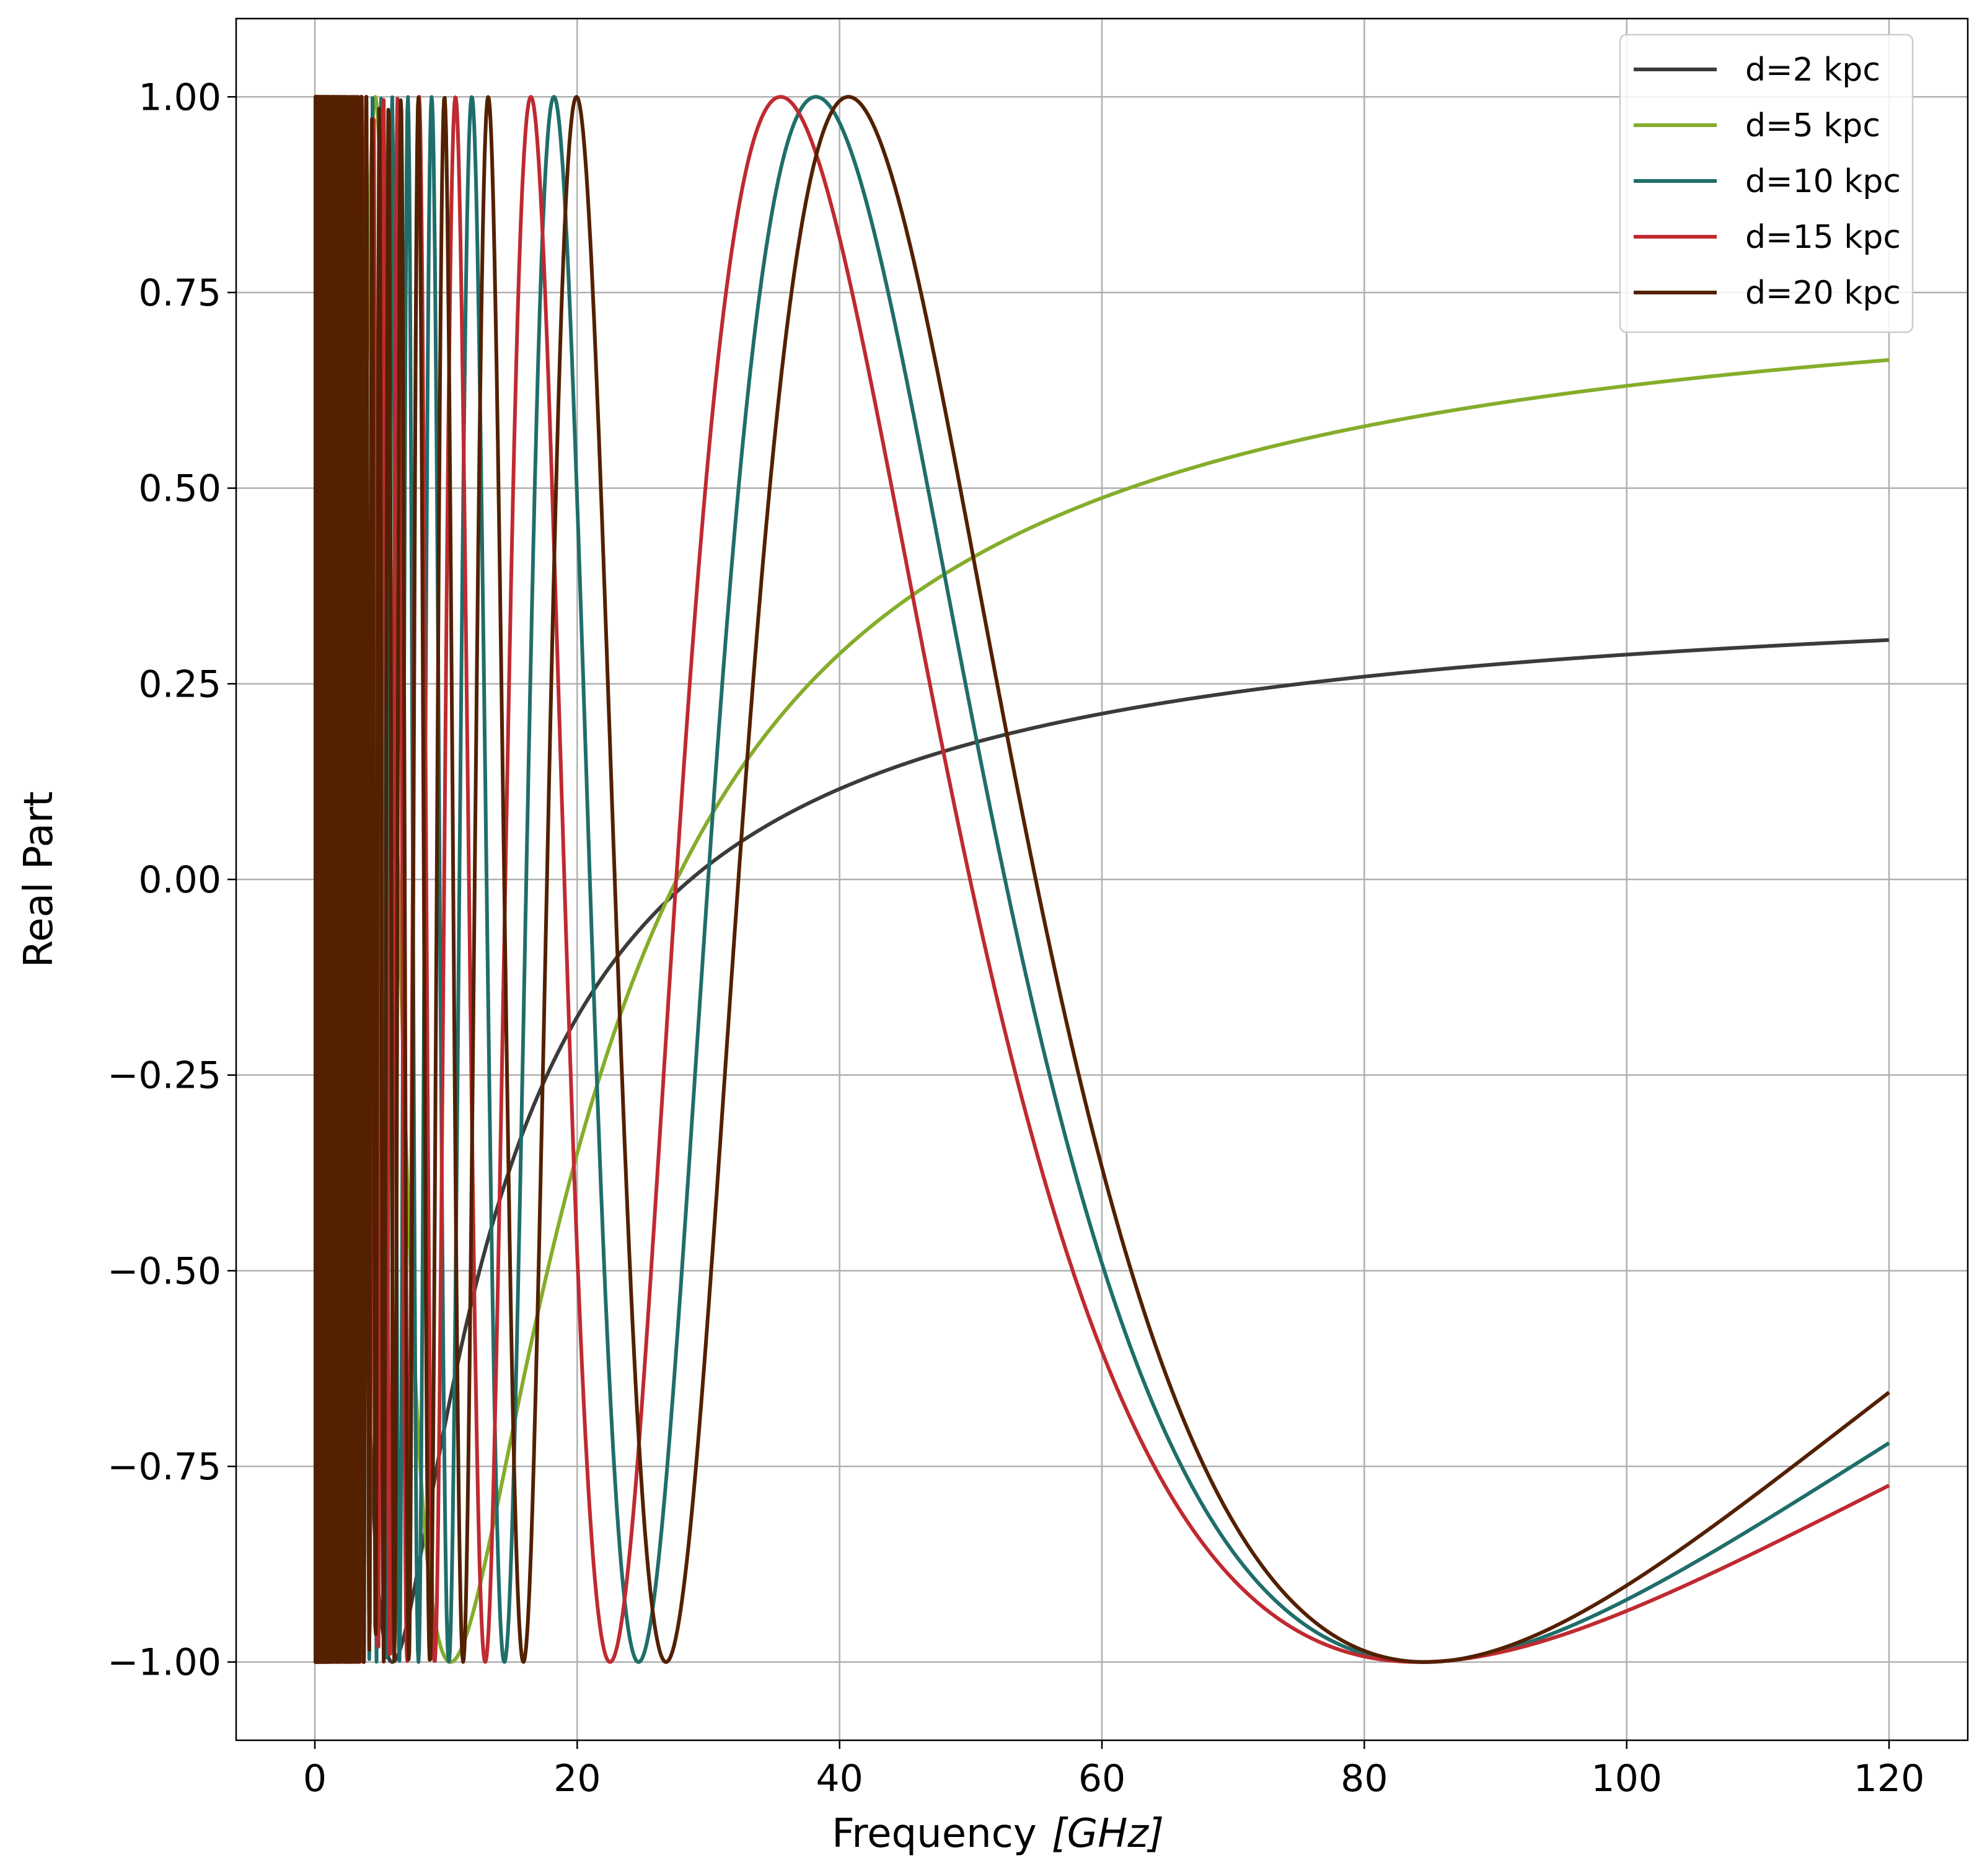 Image resolution: width=1982 pixels, height=1876 pixels. I want to click on x-axis-title: Frequency [GHz], so click(998, 1834).